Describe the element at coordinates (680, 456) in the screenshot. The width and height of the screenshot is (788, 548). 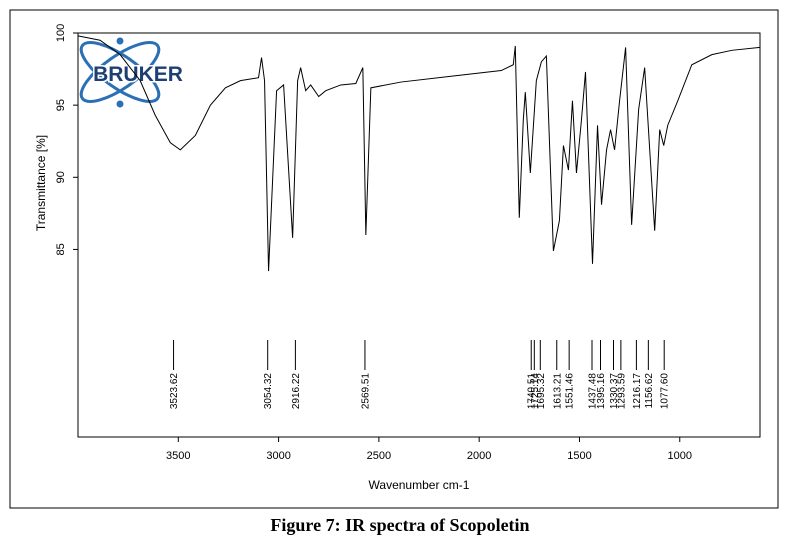
I see `x-tick-label: 1000` at that location.